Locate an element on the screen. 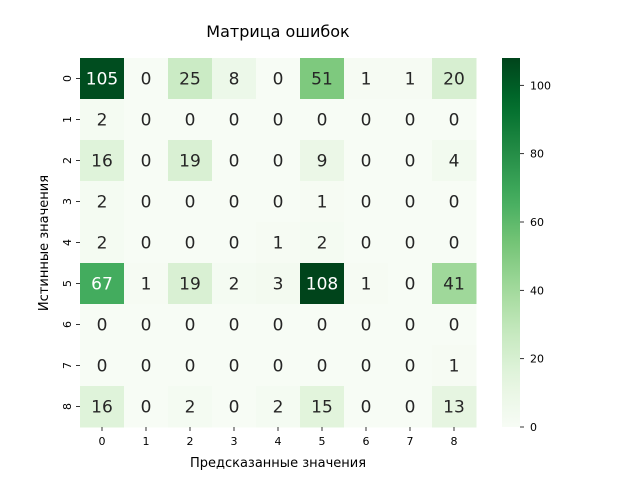 This screenshot has width=640, height=484. cell-value-label: 9 is located at coordinates (322, 162).